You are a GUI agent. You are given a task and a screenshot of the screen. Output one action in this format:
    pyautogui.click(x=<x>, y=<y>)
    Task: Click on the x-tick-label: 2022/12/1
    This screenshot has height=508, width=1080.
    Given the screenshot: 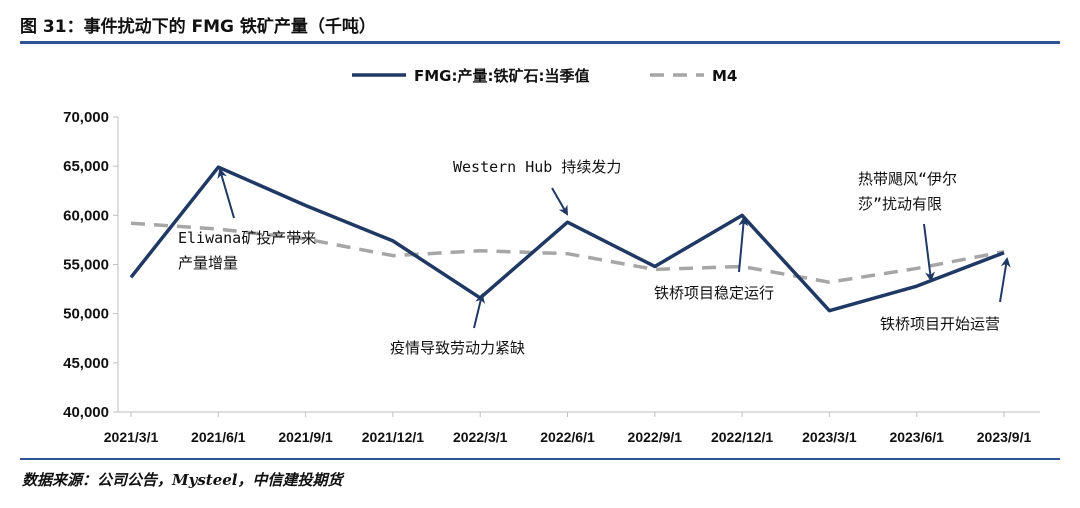 What is the action you would take?
    pyautogui.click(x=742, y=437)
    